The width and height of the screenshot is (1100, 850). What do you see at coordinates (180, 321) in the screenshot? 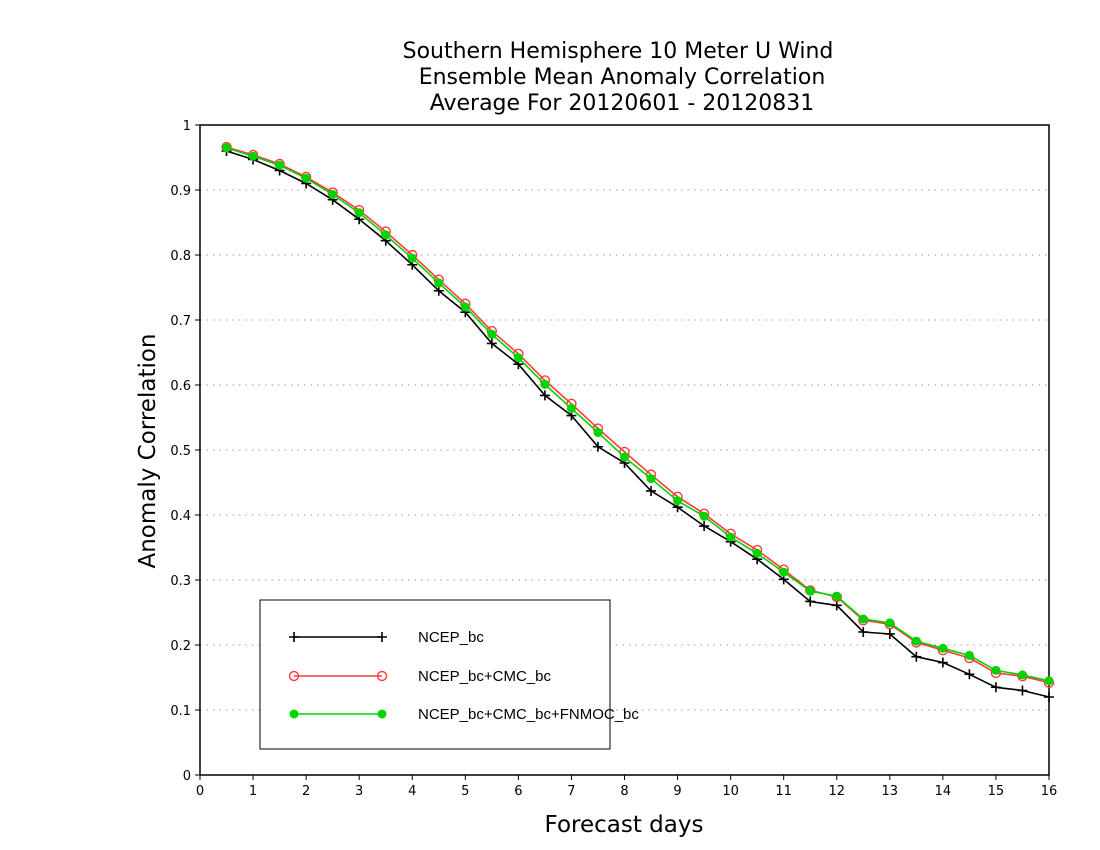
I see `y-tick-label: 0.7` at bounding box center [180, 321].